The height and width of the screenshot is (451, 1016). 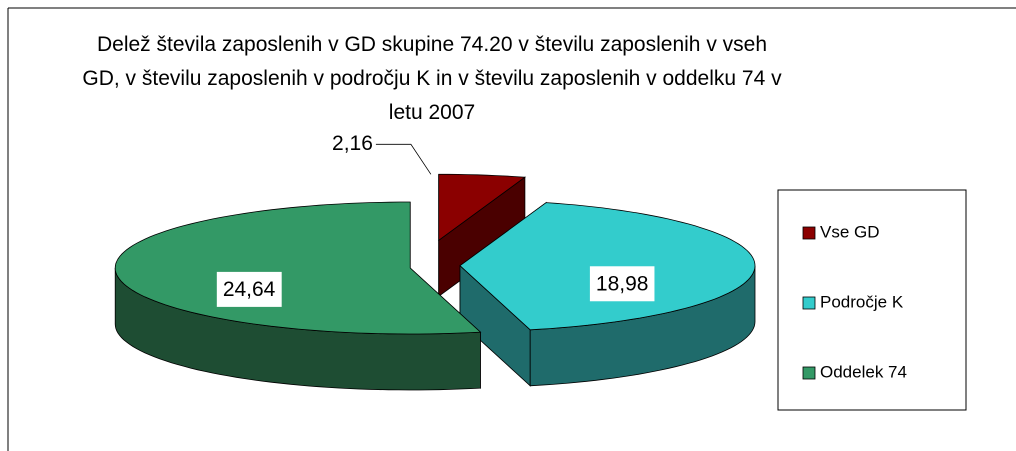 I want to click on legend-label: Vse GD, so click(x=850, y=231).